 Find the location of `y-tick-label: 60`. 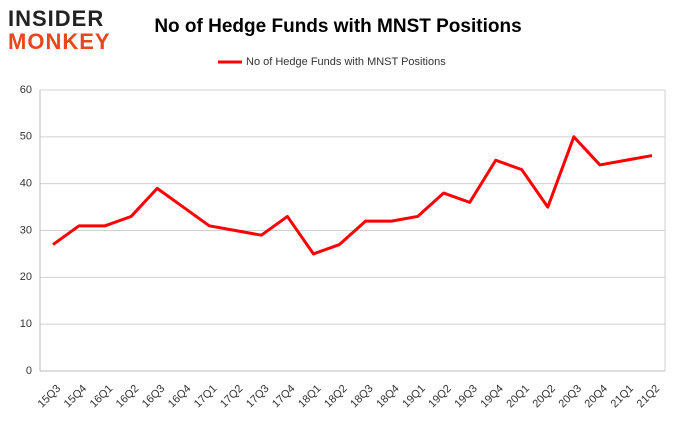

y-tick-label: 60 is located at coordinates (26, 90).